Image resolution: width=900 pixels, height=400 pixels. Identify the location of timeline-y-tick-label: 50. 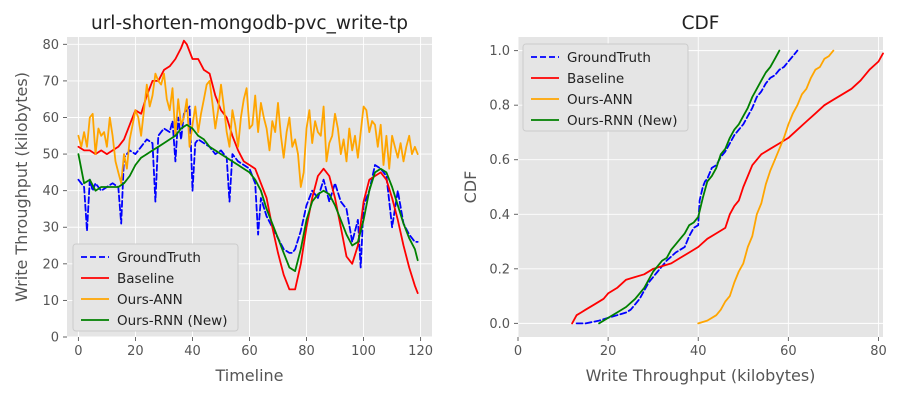
(50, 155).